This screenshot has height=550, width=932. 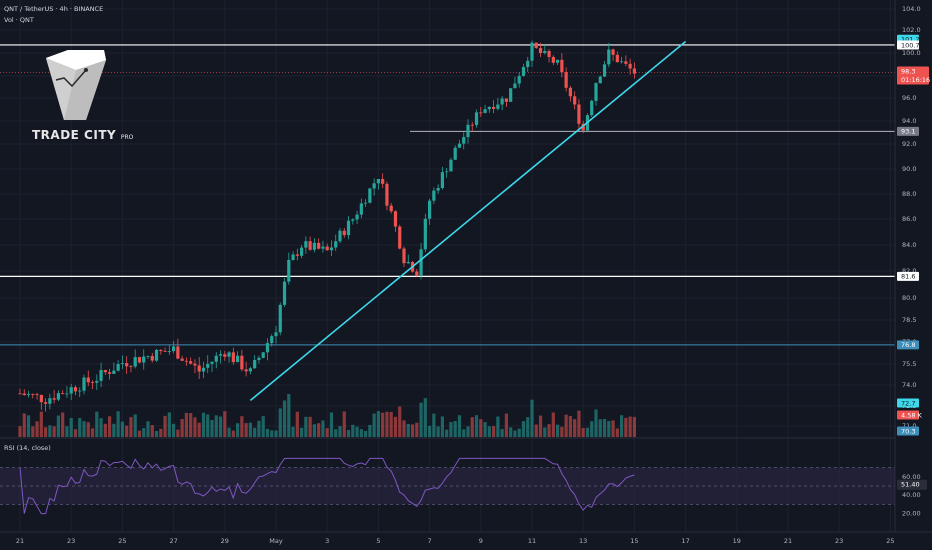 What do you see at coordinates (455, 541) in the screenshot?
I see `time-axis: 21 23 25 27 29 May 3 5 7 9 11 13 15 17 19 21 23 25` at bounding box center [455, 541].